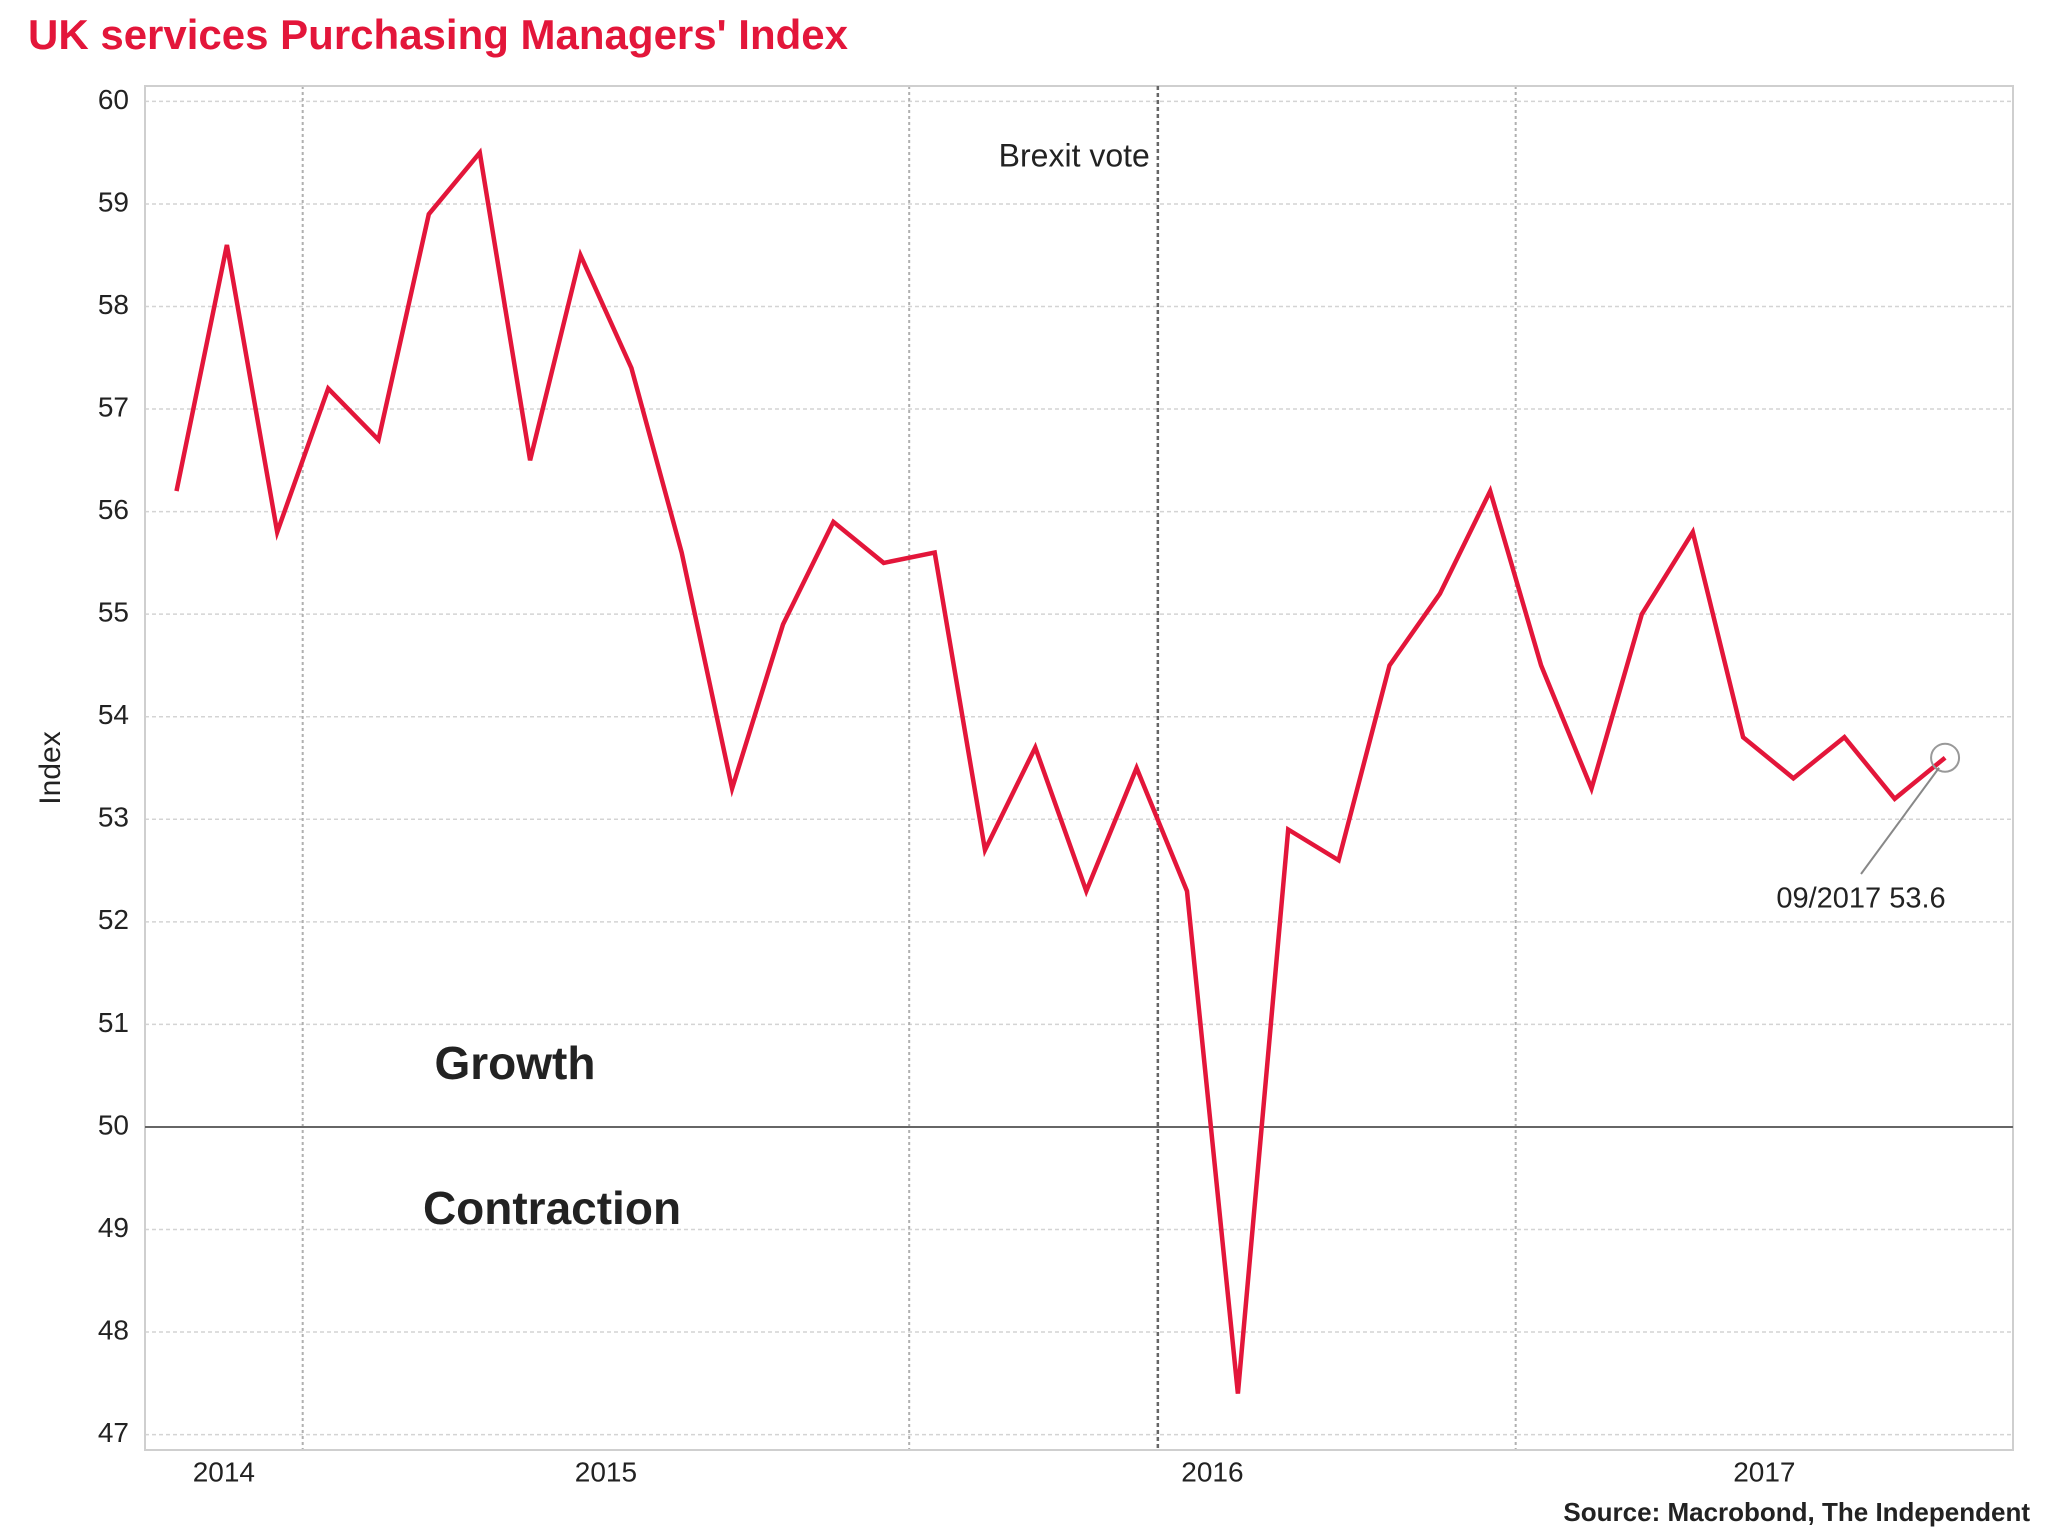  What do you see at coordinates (113, 714) in the screenshot?
I see `y-tick-label: 54` at bounding box center [113, 714].